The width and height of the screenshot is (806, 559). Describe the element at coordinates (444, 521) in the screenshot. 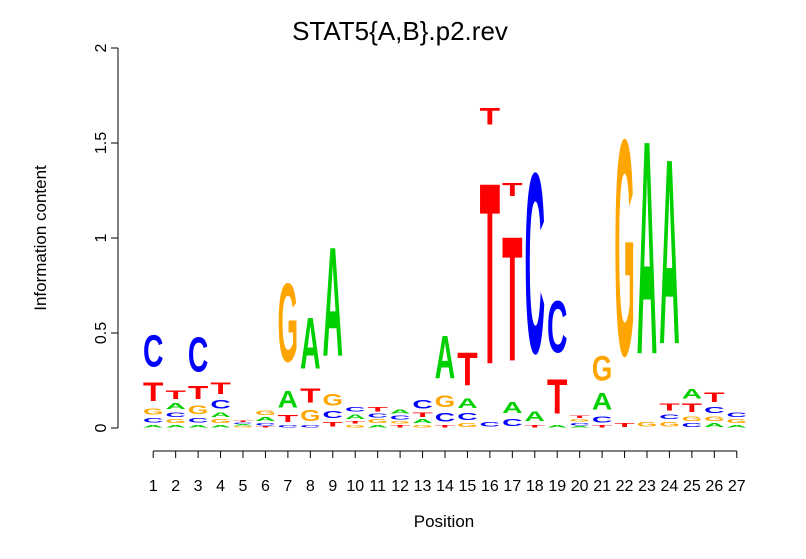

I see `x-axis-label: Position` at that location.